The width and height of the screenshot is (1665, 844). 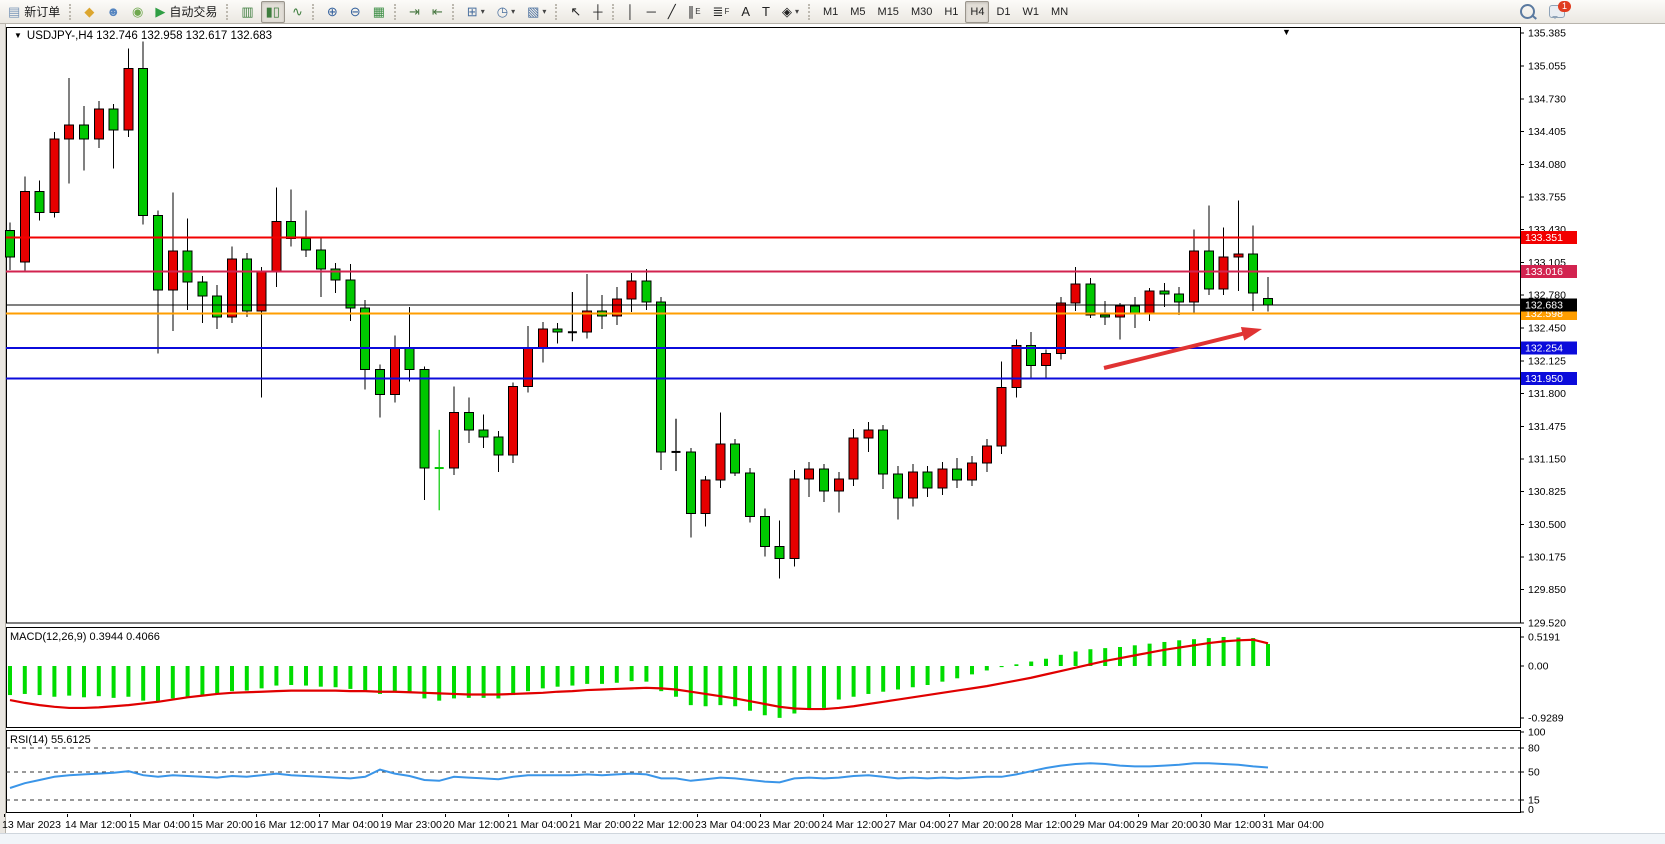 I want to click on vertical-line-button: │, so click(x=631, y=12).